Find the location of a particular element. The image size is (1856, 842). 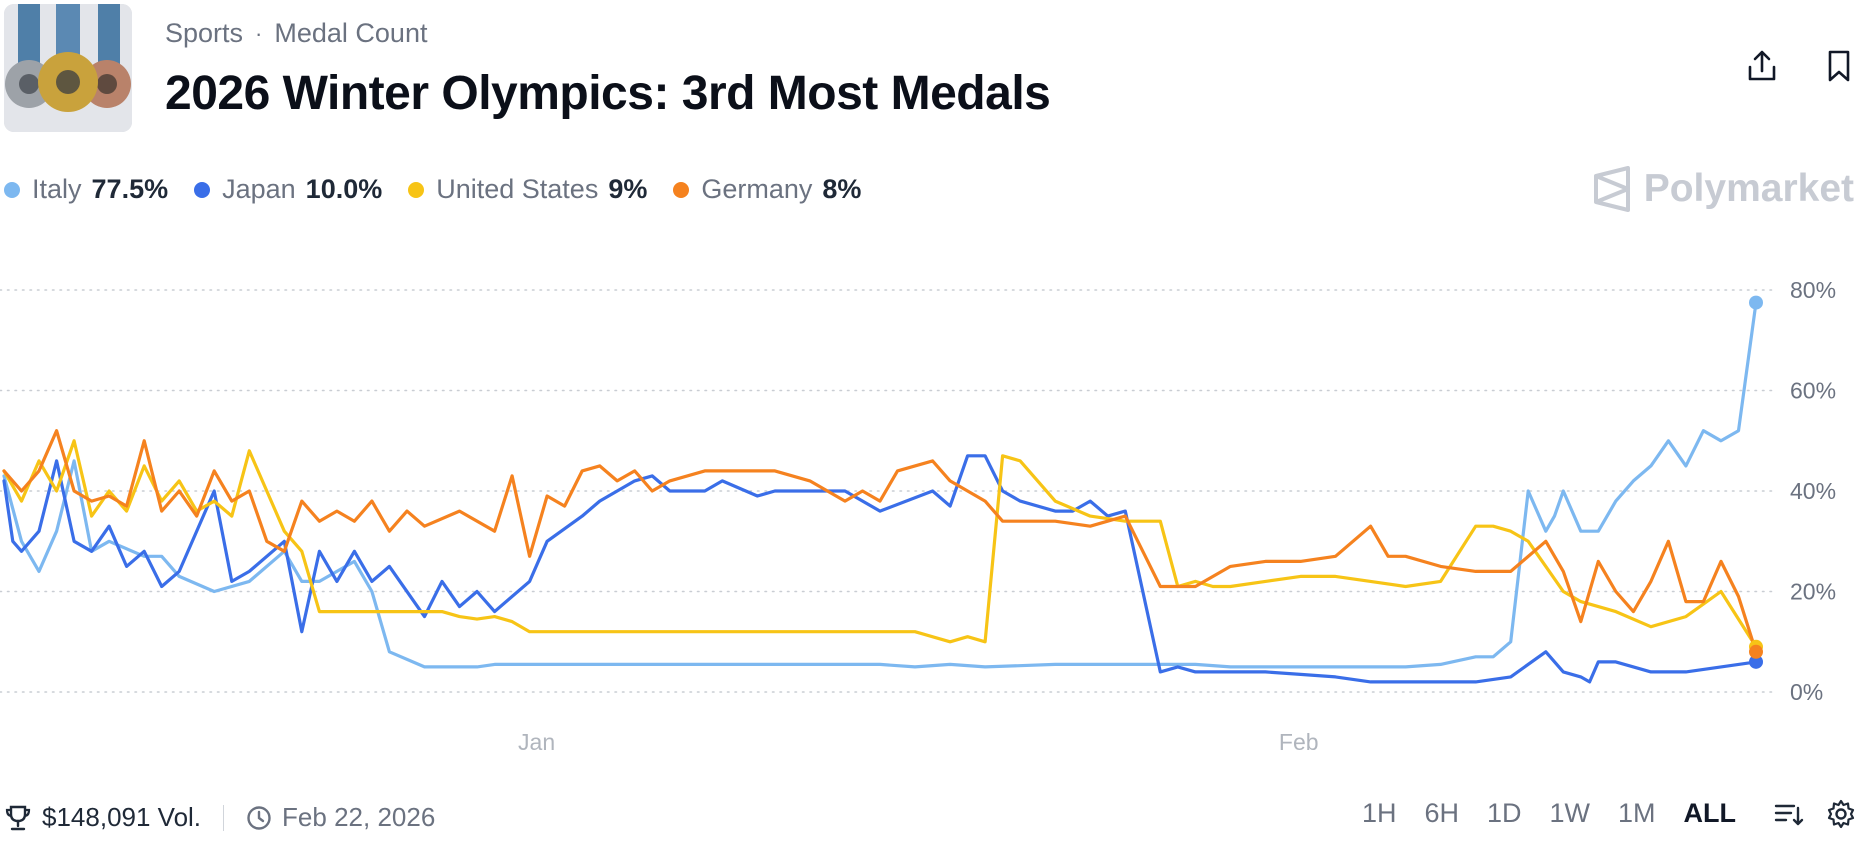

bookmark-icon is located at coordinates (1838, 66).